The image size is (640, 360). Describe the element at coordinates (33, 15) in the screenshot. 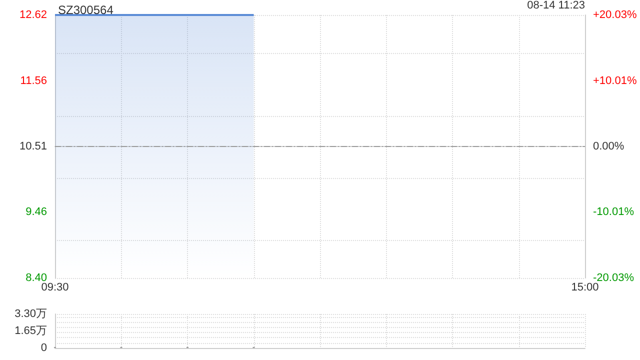

I see `y-tick-label: 12.62` at that location.